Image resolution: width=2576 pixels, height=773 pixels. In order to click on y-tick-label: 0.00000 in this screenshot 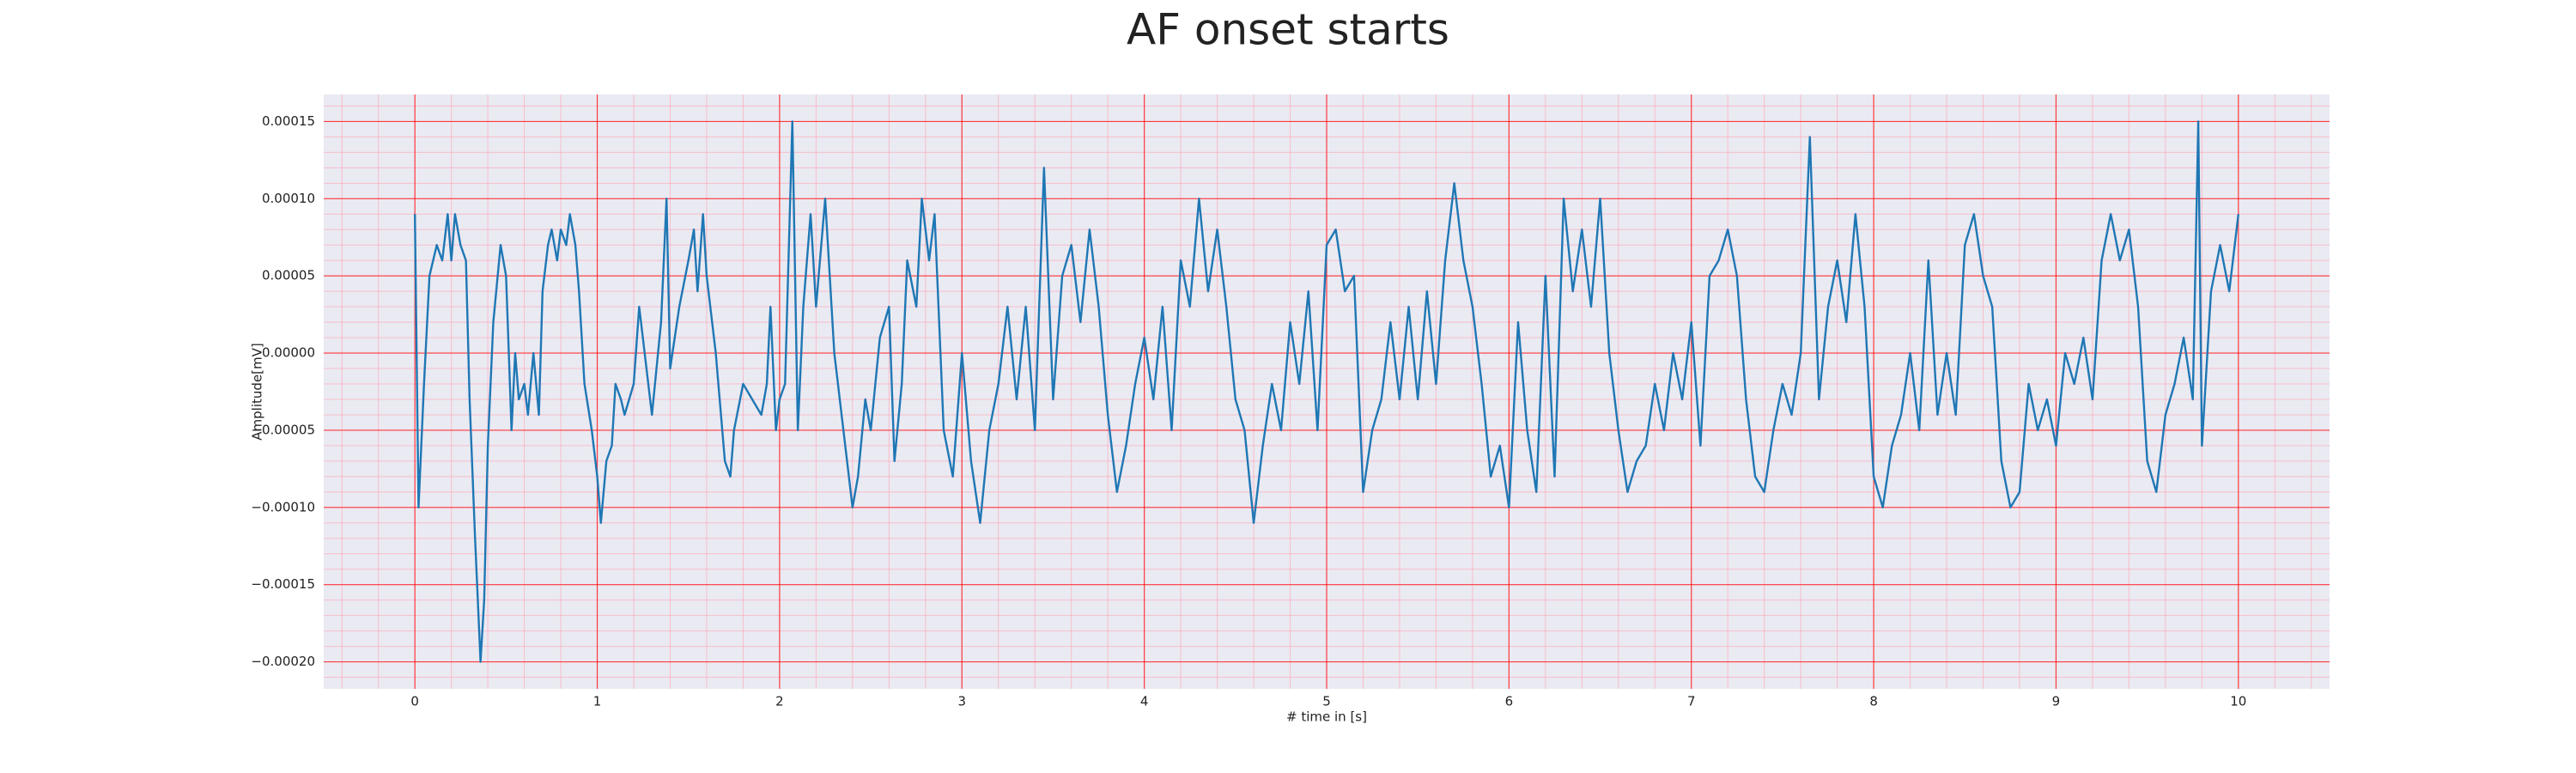, I will do `click(289, 353)`.